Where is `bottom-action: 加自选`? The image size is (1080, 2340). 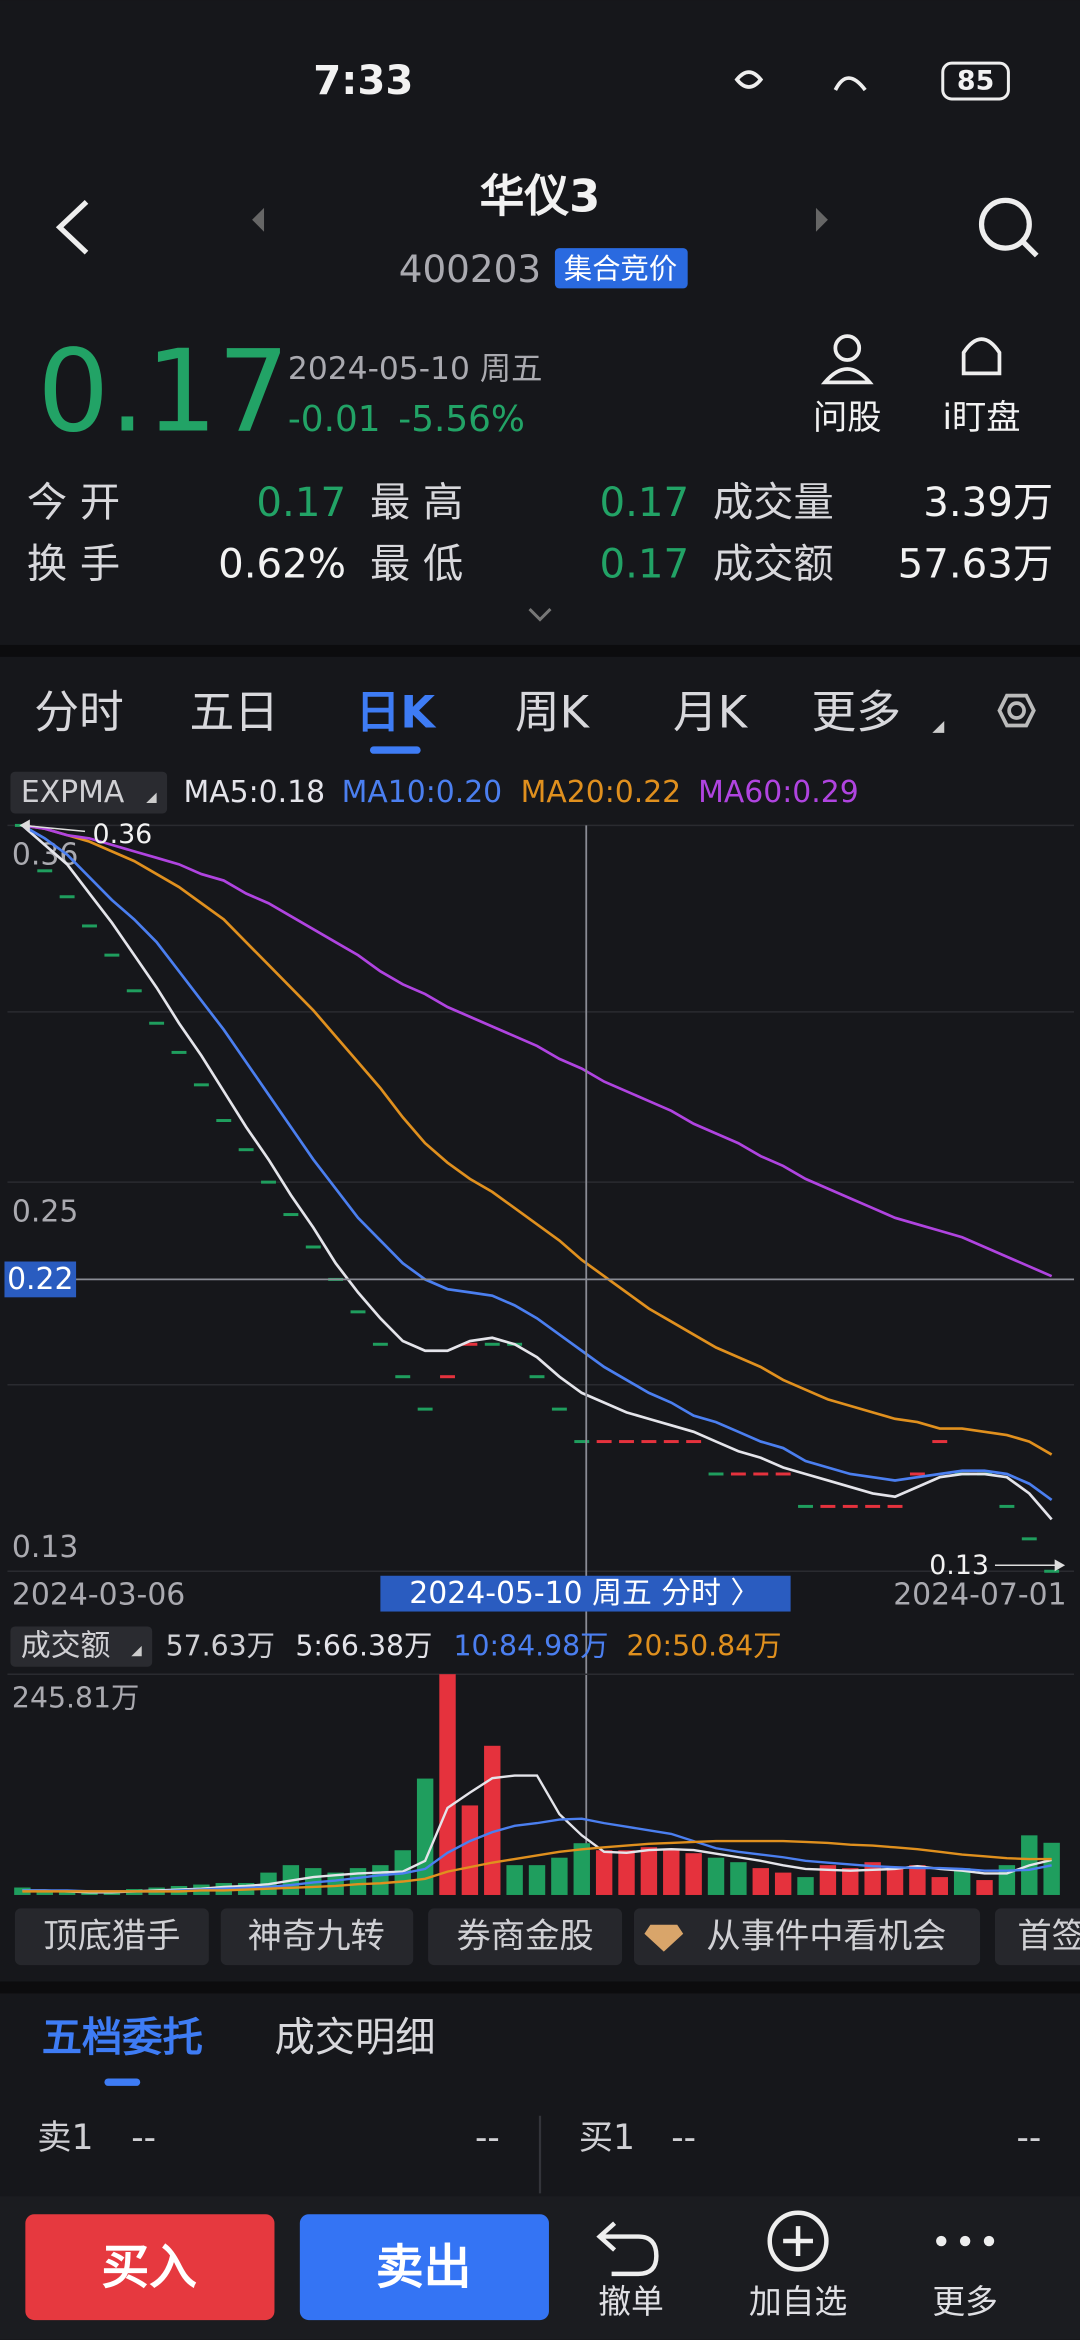
bottom-action: 加自选 is located at coordinates (798, 2302).